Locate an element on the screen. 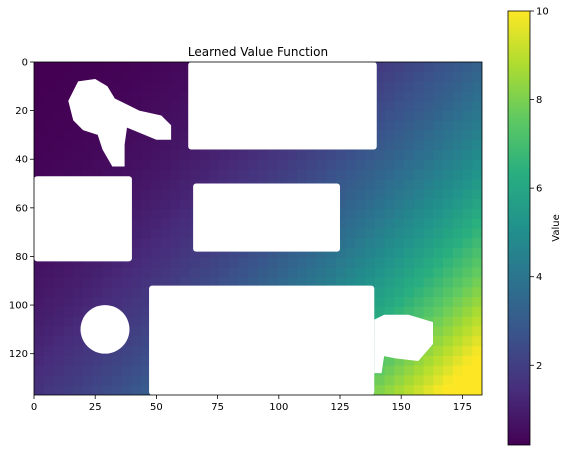 The height and width of the screenshot is (453, 570). x-tick-label: 150 is located at coordinates (401, 407).